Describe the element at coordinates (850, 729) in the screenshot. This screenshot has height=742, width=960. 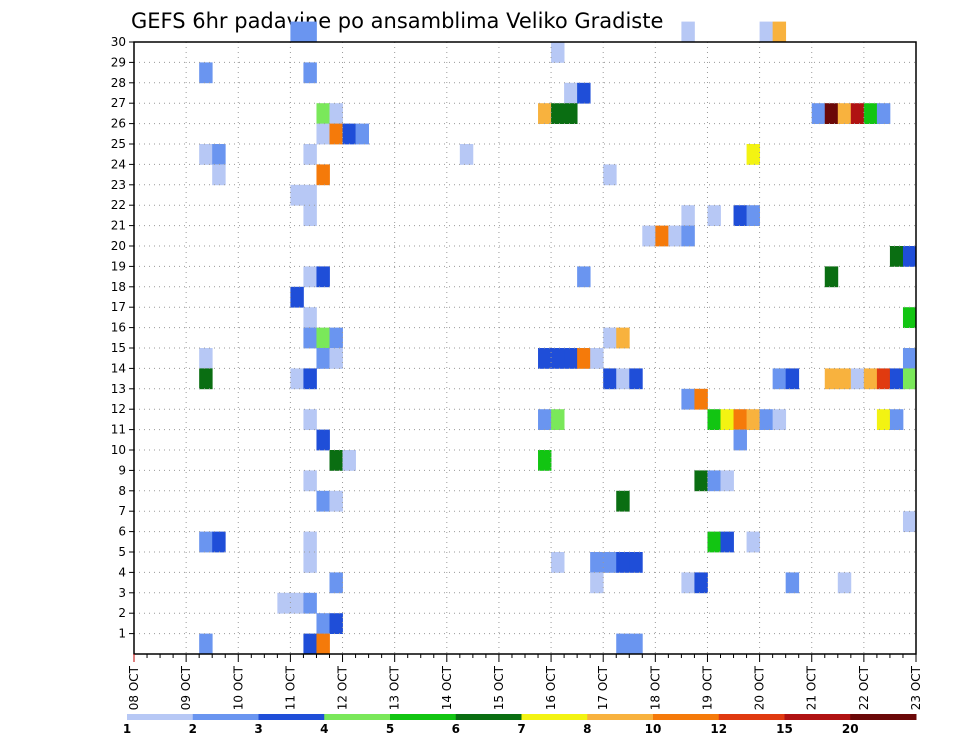
I see `legend-label: 20` at that location.